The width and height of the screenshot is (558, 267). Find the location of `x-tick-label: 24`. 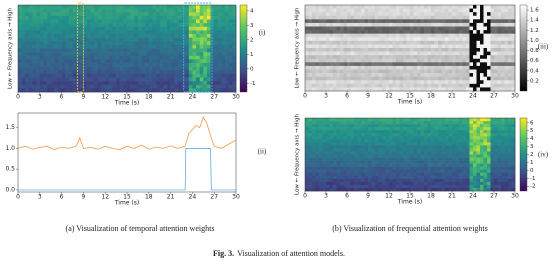

x-tick-label: 24 is located at coordinates (473, 196).